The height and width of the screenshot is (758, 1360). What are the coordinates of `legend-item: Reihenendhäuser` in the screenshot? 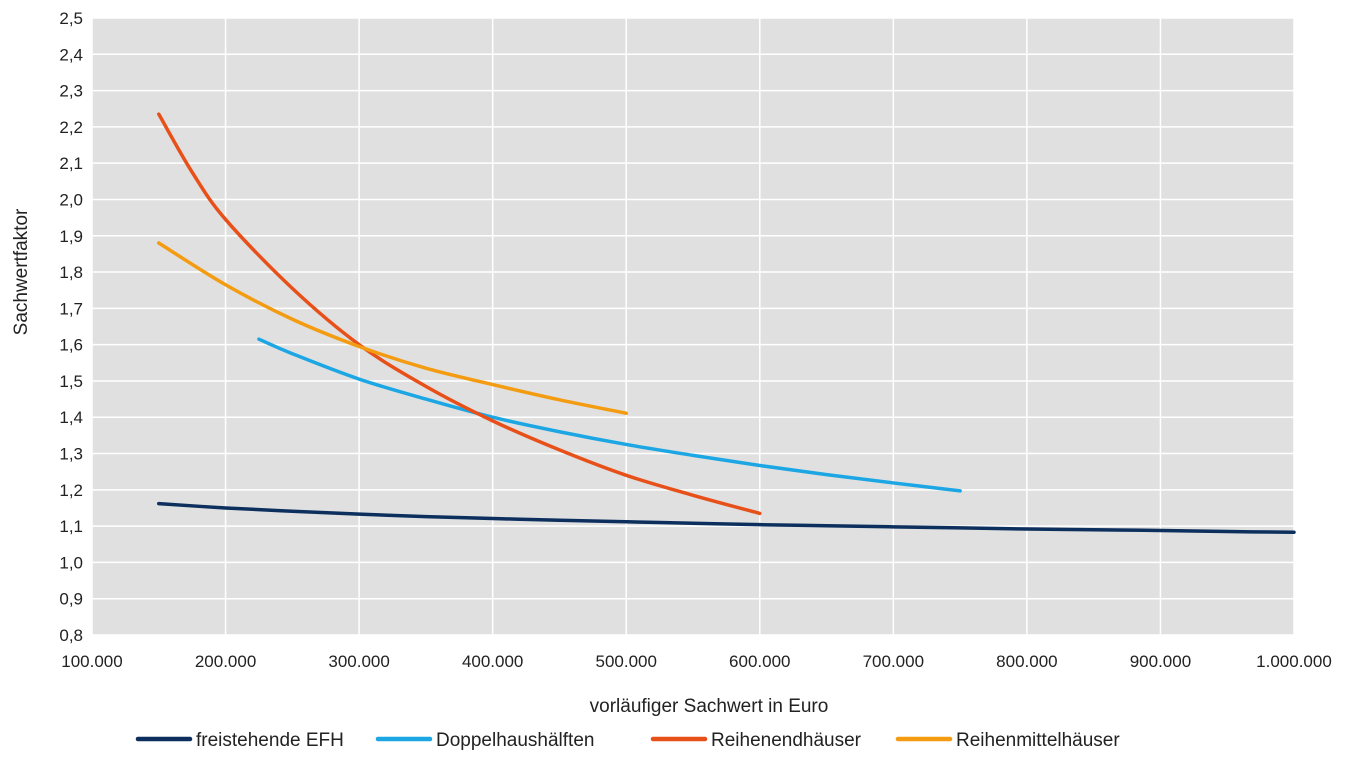 It's located at (756, 740).